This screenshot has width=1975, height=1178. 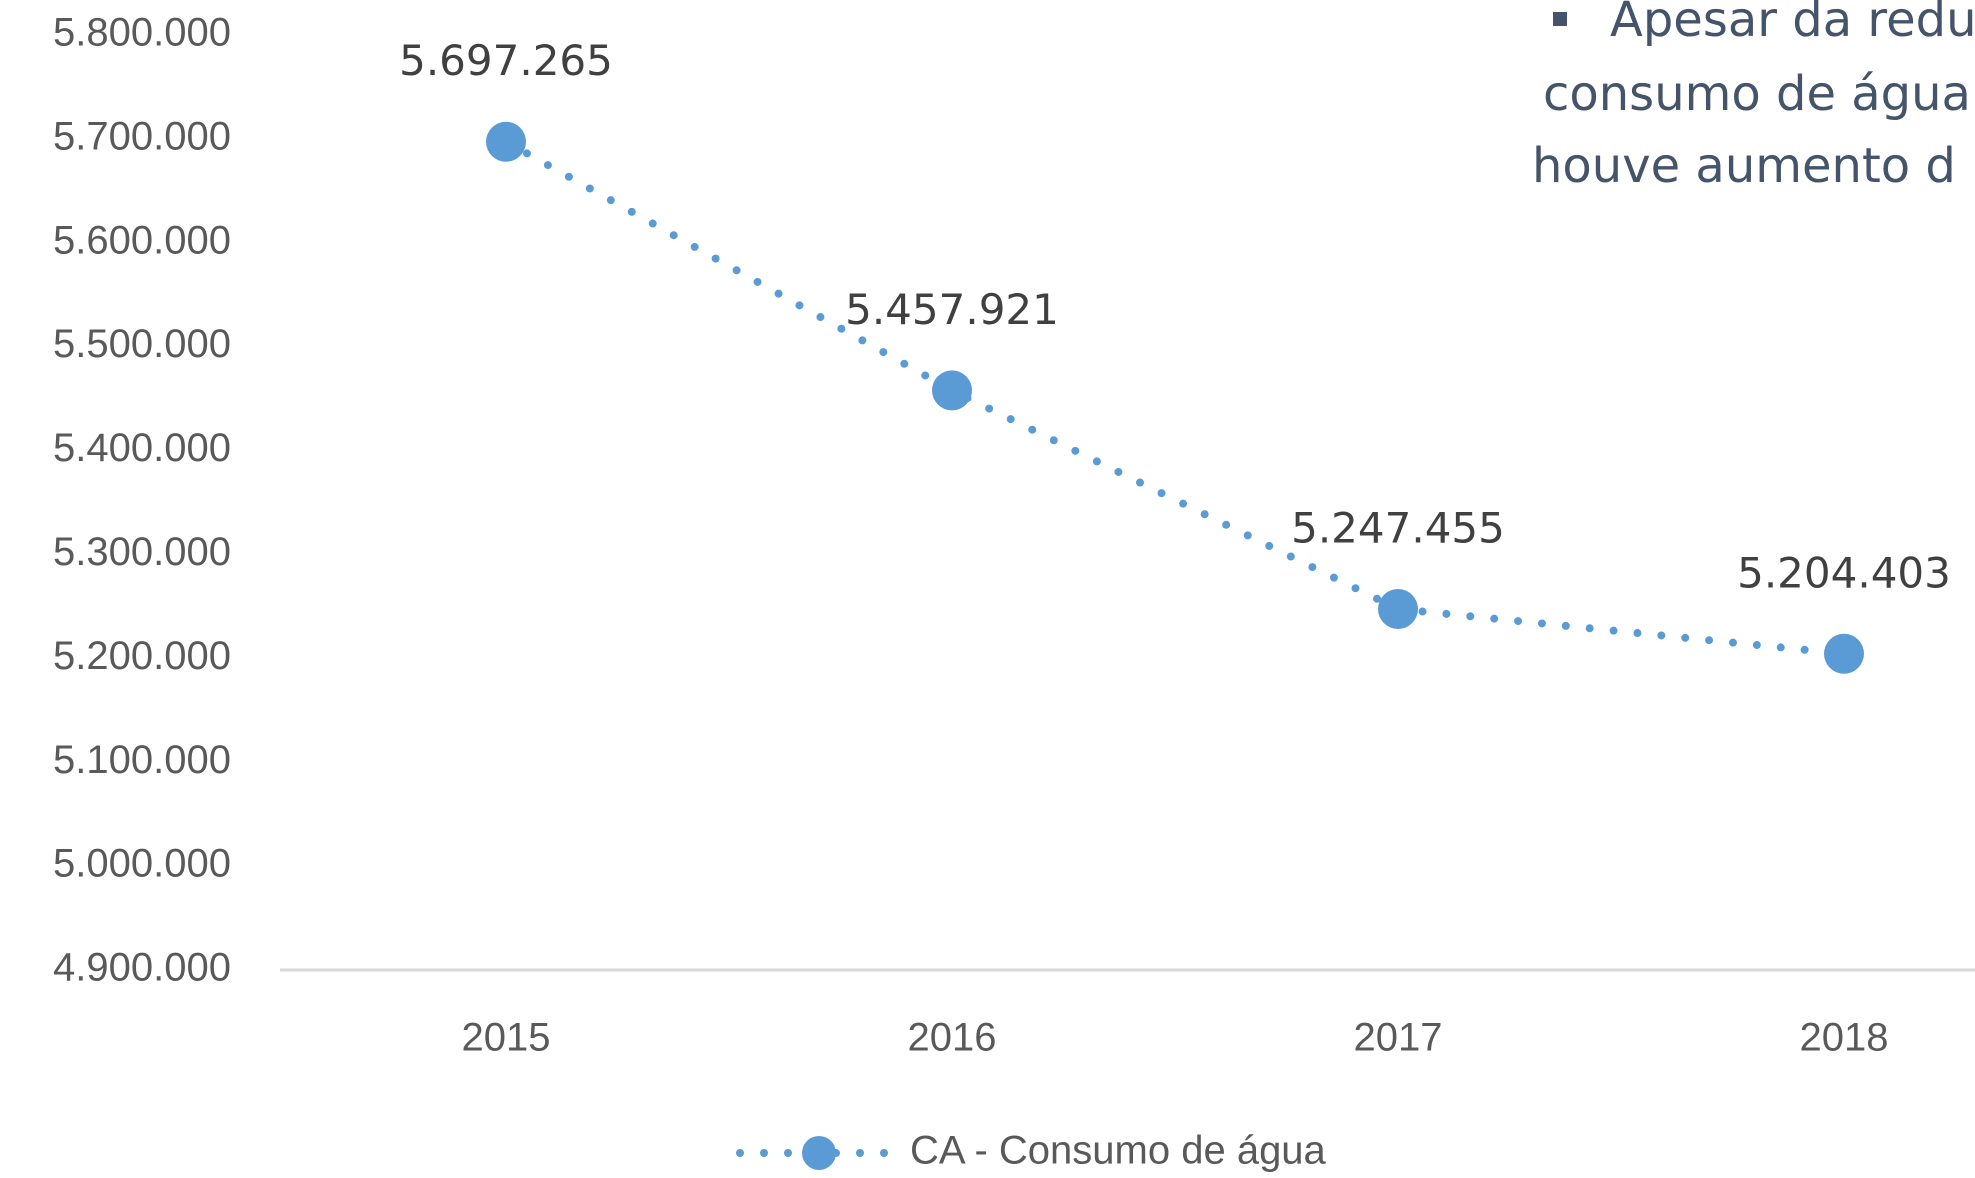 I want to click on y-tick-label: 5.800.000, so click(x=142, y=33).